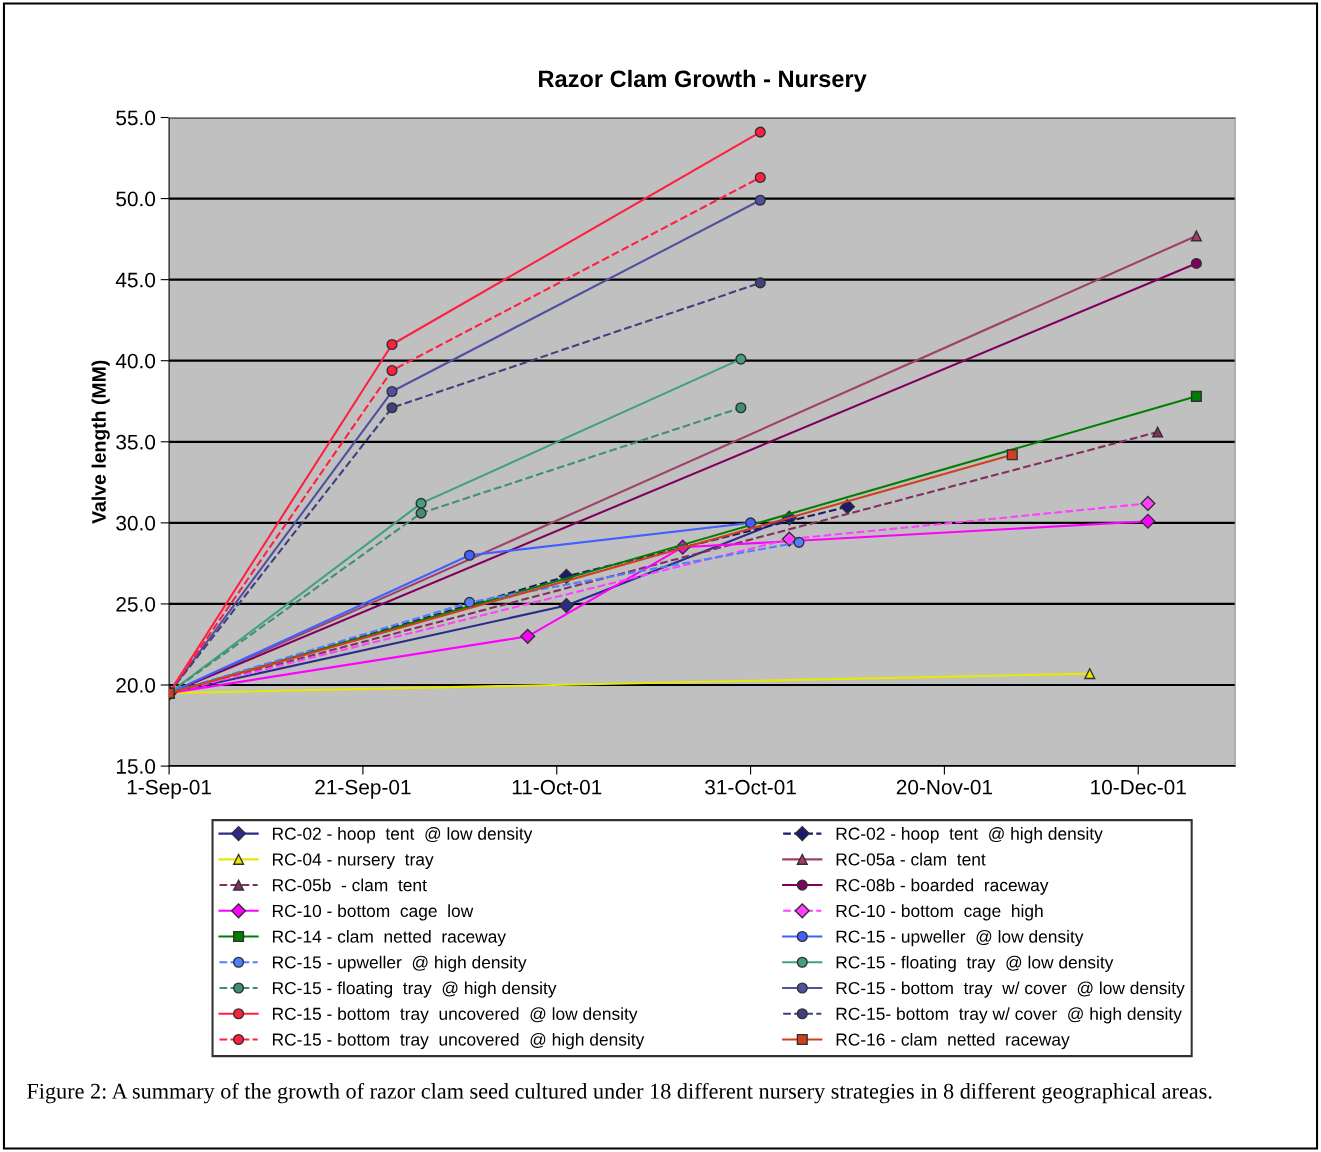  Describe the element at coordinates (975, 963) in the screenshot. I see `legend-label: RC-15 - floating tray @ low density` at that location.